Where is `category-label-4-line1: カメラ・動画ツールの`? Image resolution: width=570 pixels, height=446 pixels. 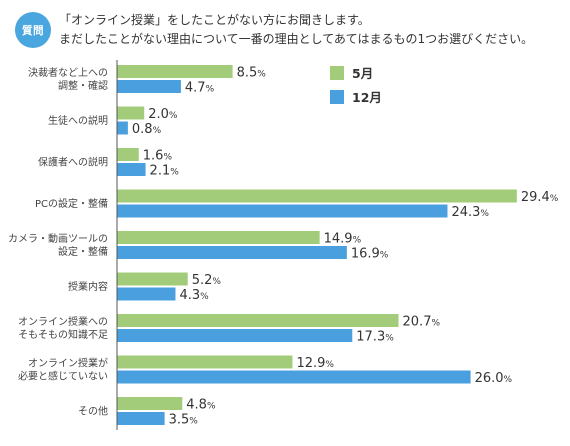
category-label-4-line1: カメラ・動画ツールの is located at coordinates (58, 238).